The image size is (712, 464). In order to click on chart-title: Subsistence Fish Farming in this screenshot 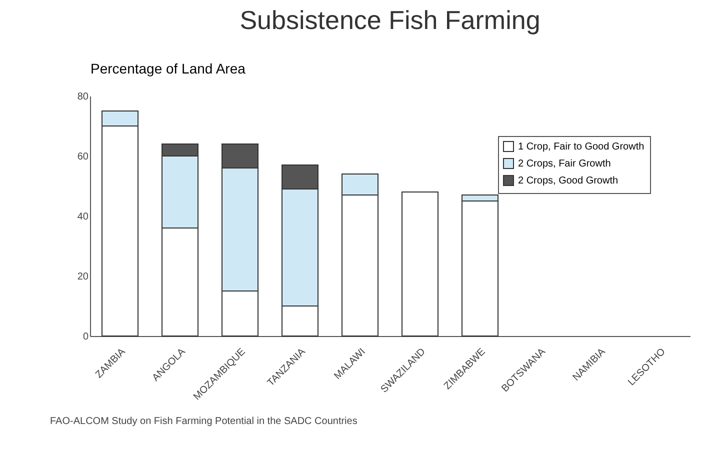, I will do `click(390, 20)`.